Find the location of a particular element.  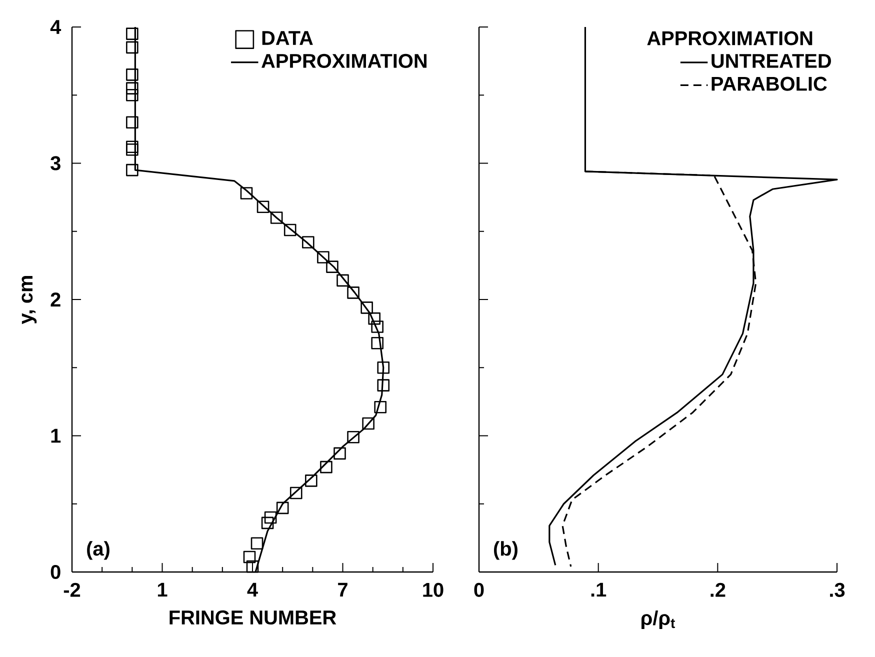

legend-label: APPROXIMATION is located at coordinates (344, 61).